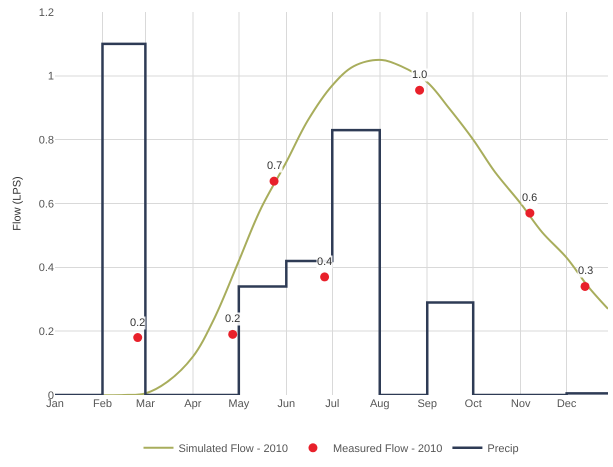 The width and height of the screenshot is (613, 467). What do you see at coordinates (46, 140) in the screenshot?
I see `y-tick-label: 0.8` at bounding box center [46, 140].